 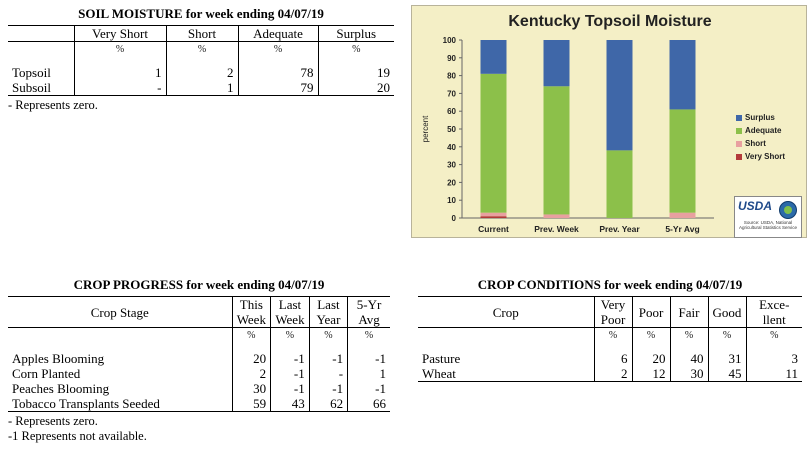 What do you see at coordinates (650, 374) in the screenshot?
I see `value-cell: 12` at bounding box center [650, 374].